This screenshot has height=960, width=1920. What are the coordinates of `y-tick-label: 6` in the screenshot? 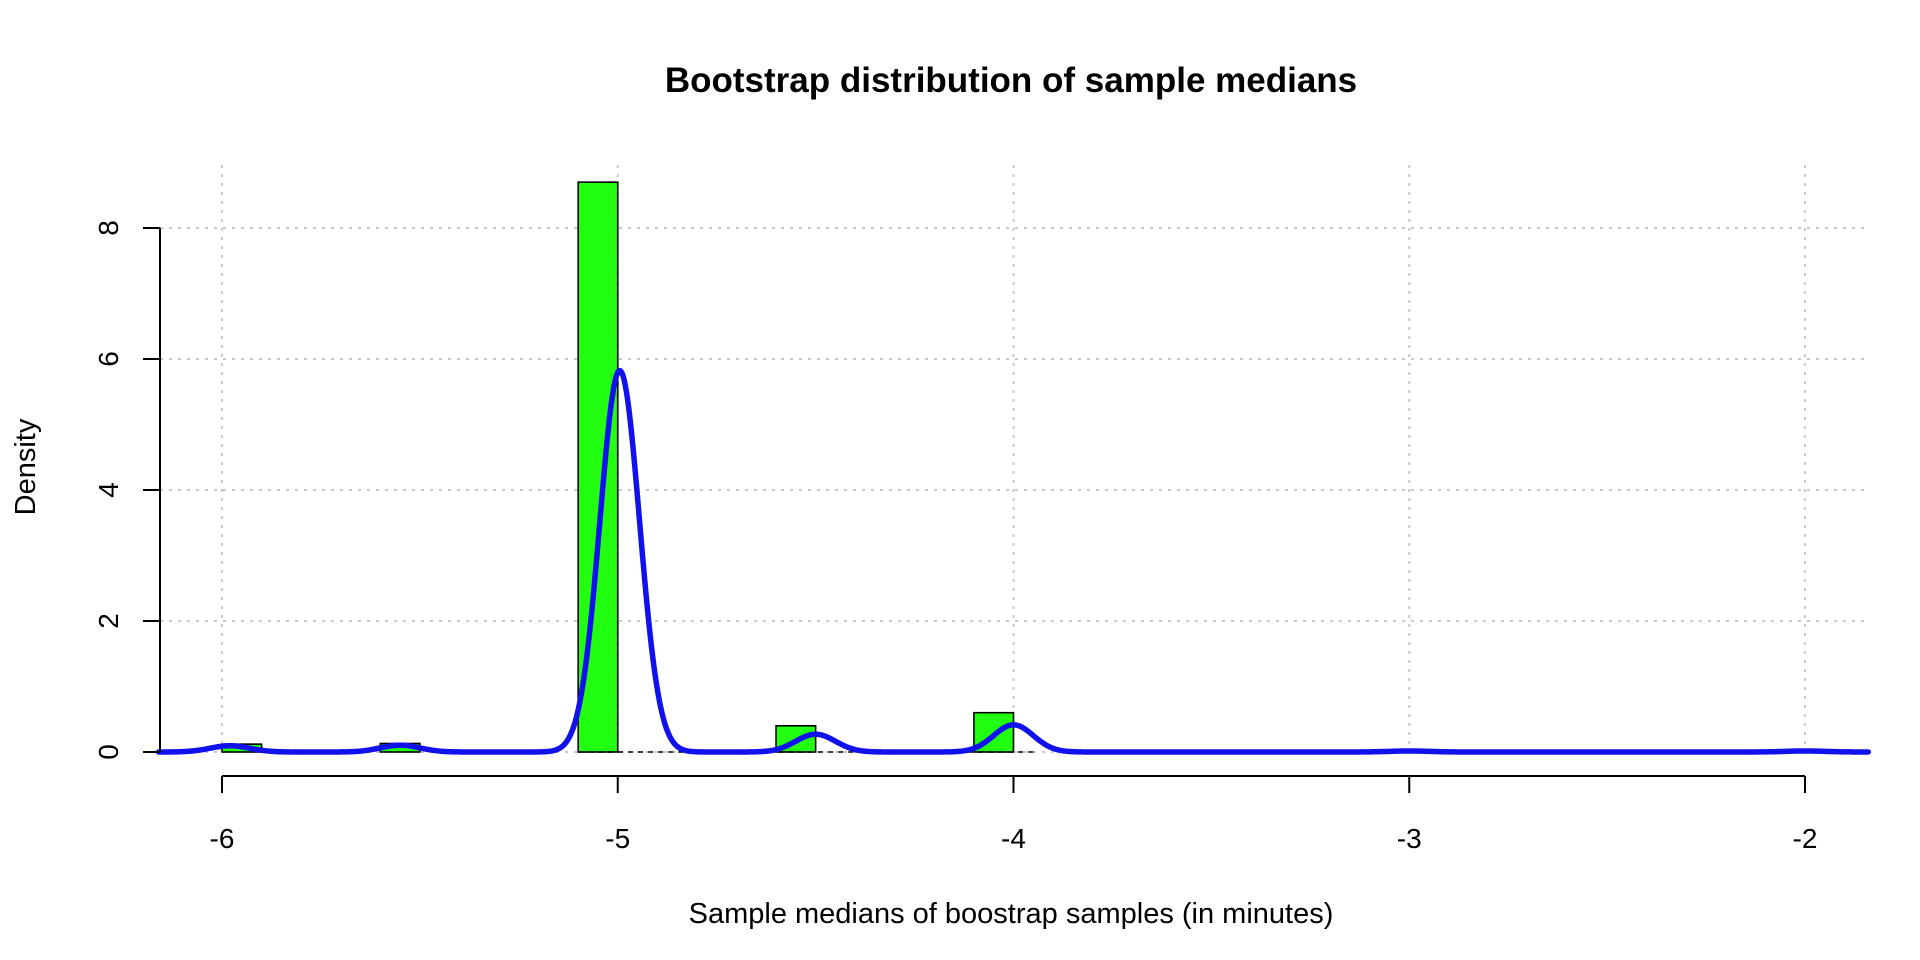 It's located at (108, 359).